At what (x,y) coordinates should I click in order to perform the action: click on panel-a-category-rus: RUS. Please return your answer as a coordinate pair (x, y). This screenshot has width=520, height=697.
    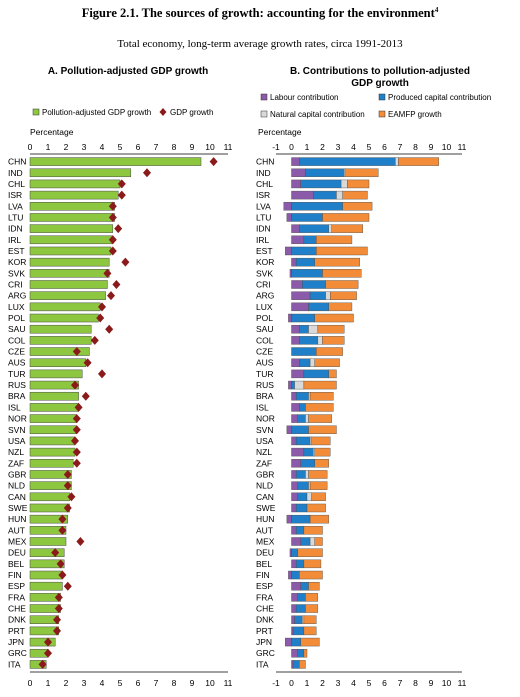
    Looking at the image, I should click on (17, 385).